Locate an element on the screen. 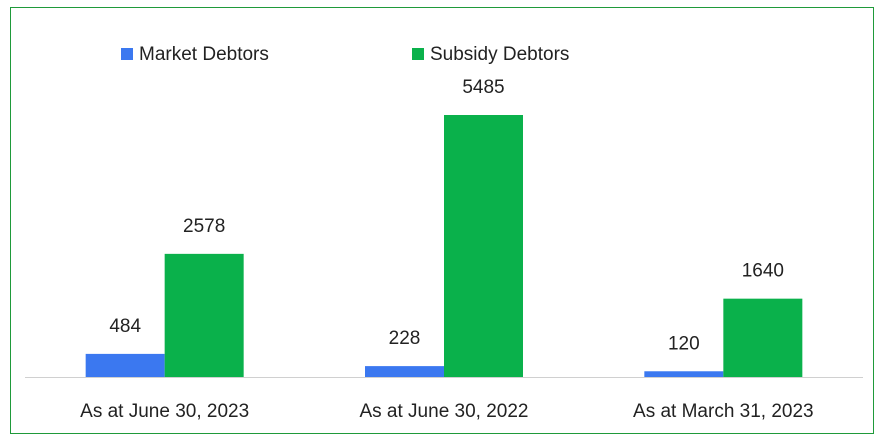 The image size is (884, 435). x-tick-label: As at June 30, 2022 is located at coordinates (443, 411).